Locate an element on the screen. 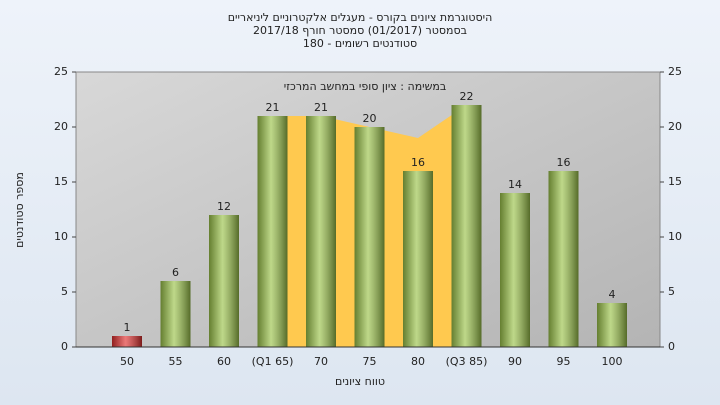  y-axis-label: מספר סטודנטים is located at coordinates (19, 210).